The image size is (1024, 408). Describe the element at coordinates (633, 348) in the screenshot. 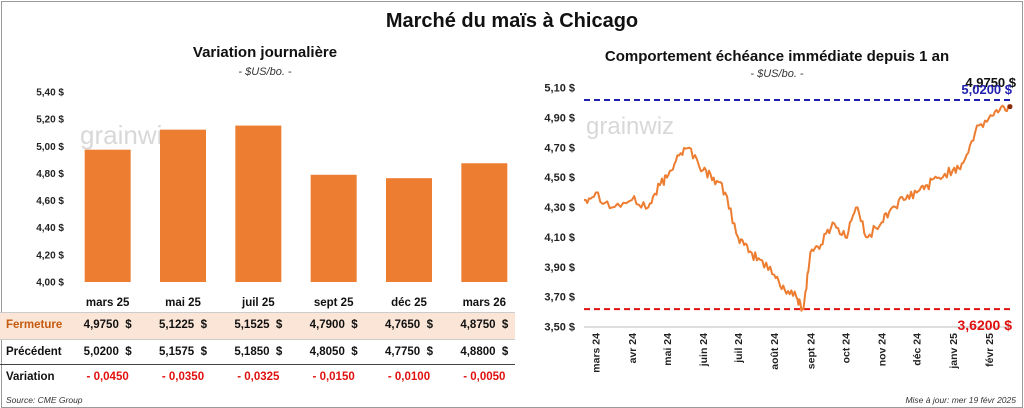

I see `x-tick-label: avr 24` at that location.